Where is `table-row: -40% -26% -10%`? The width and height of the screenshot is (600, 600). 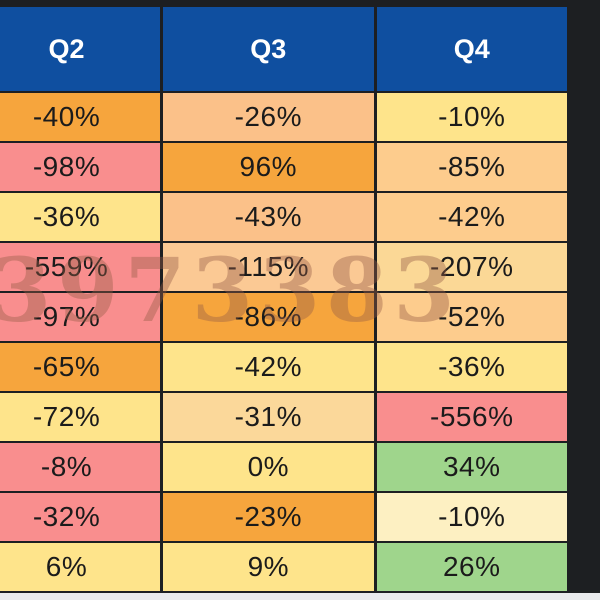
table-row: -40% -26% -10% is located at coordinates (283, 117).